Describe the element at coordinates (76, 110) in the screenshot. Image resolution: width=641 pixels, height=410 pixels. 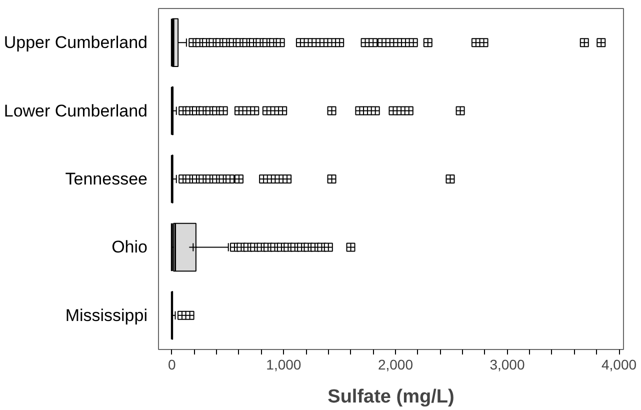
I see `y-tick-label: Lower Cumberland` at that location.